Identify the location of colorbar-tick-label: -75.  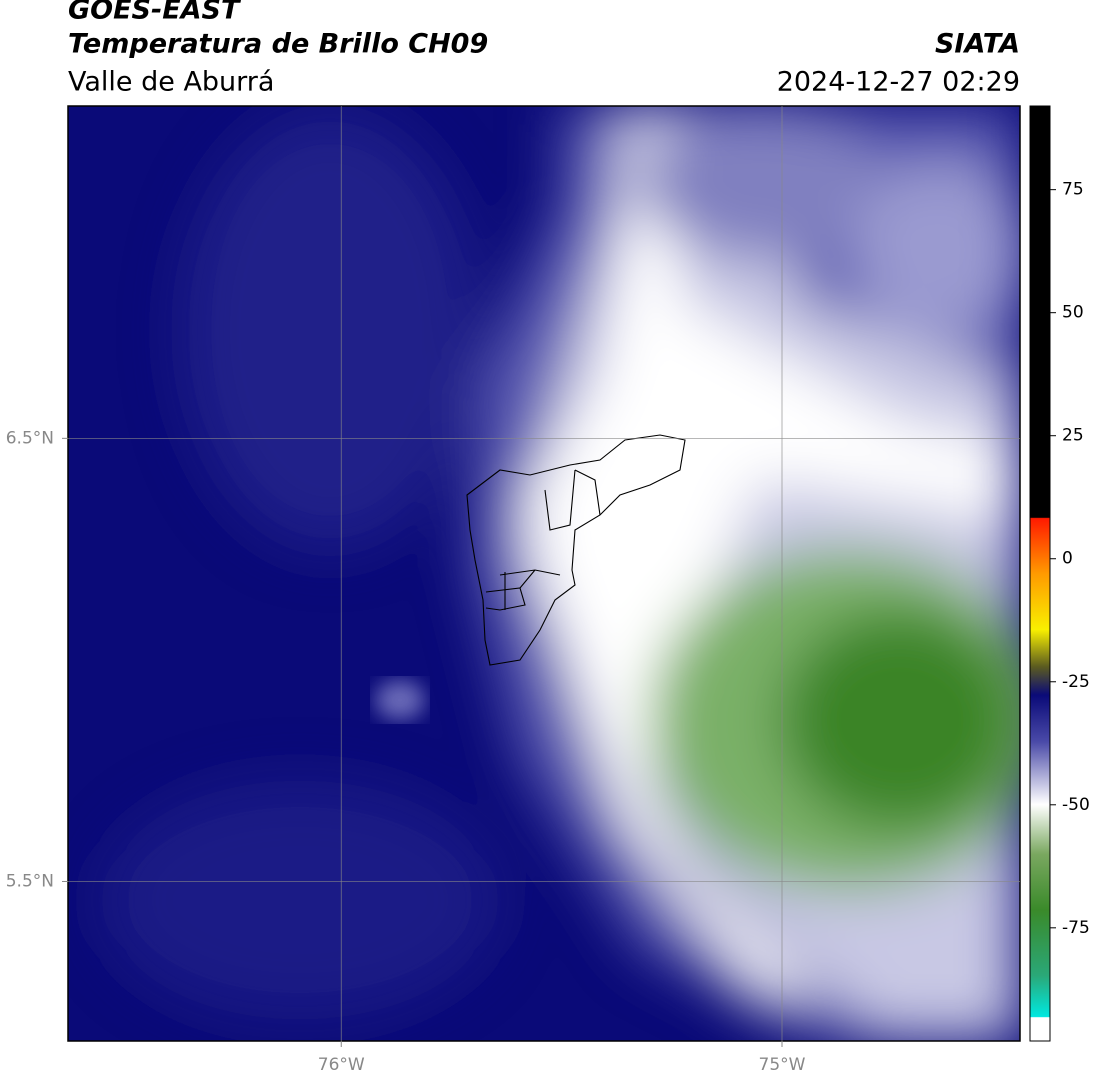
(1076, 928).